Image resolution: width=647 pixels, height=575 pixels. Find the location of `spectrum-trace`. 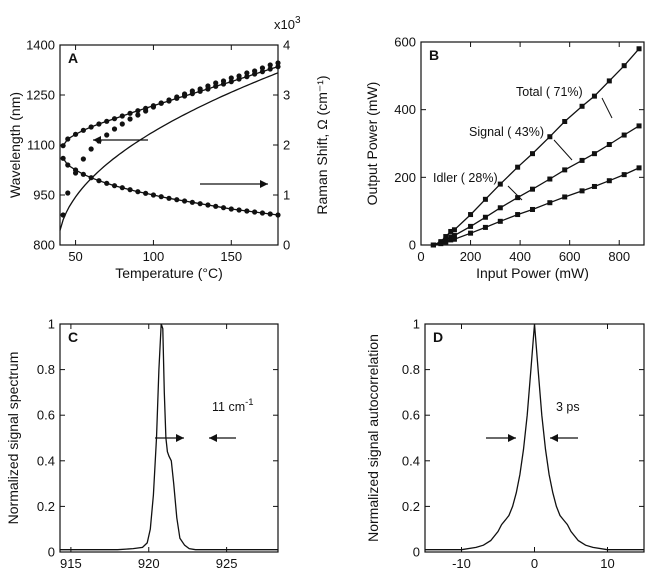

spectrum-trace is located at coordinates (169, 437).